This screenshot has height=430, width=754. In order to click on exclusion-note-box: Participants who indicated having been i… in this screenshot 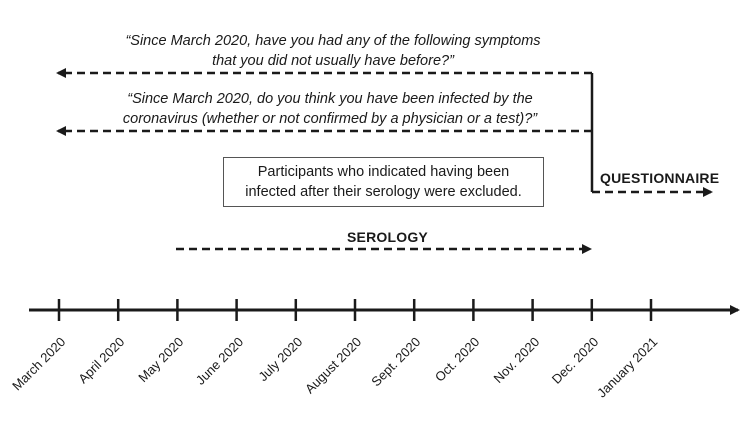, I will do `click(383, 182)`.